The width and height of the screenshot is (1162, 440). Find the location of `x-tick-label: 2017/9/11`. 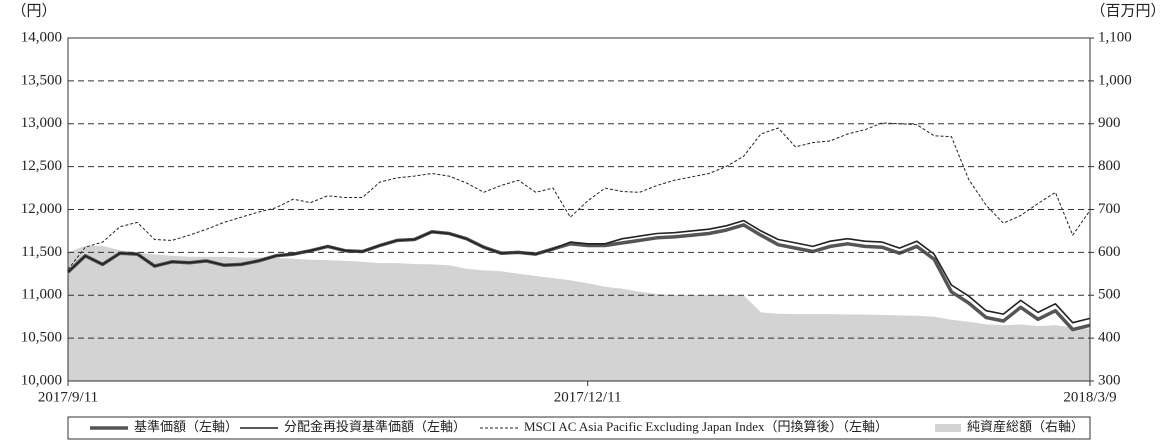

x-tick-label: 2017/9/11 is located at coordinates (68, 397).